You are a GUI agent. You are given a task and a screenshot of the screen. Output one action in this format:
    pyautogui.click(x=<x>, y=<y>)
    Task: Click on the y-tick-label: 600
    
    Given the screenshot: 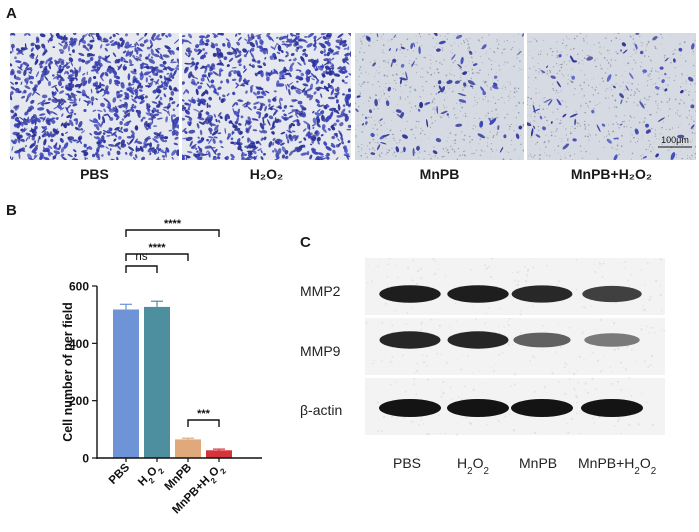 What is the action you would take?
    pyautogui.click(x=79, y=287)
    